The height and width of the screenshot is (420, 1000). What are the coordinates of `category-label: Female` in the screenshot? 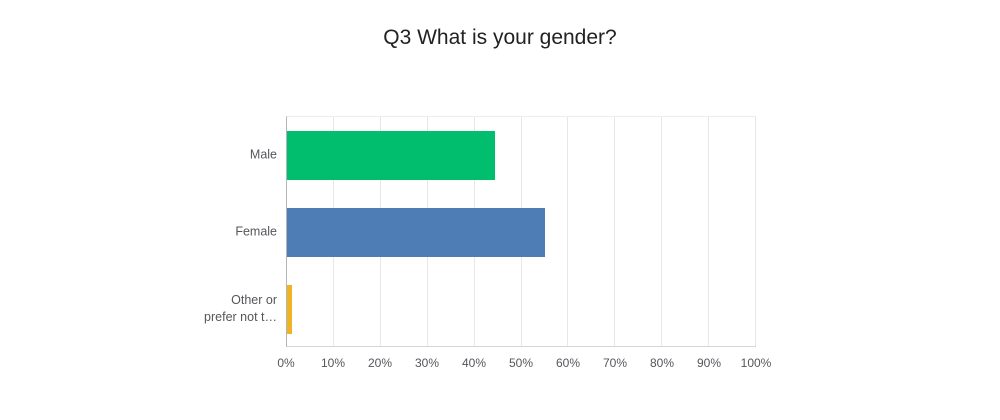 It's located at (256, 231).